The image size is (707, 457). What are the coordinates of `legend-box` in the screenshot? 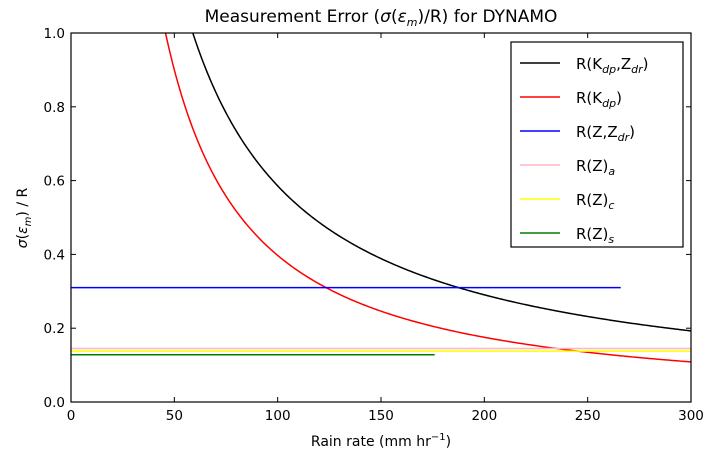 It's located at (597, 144).